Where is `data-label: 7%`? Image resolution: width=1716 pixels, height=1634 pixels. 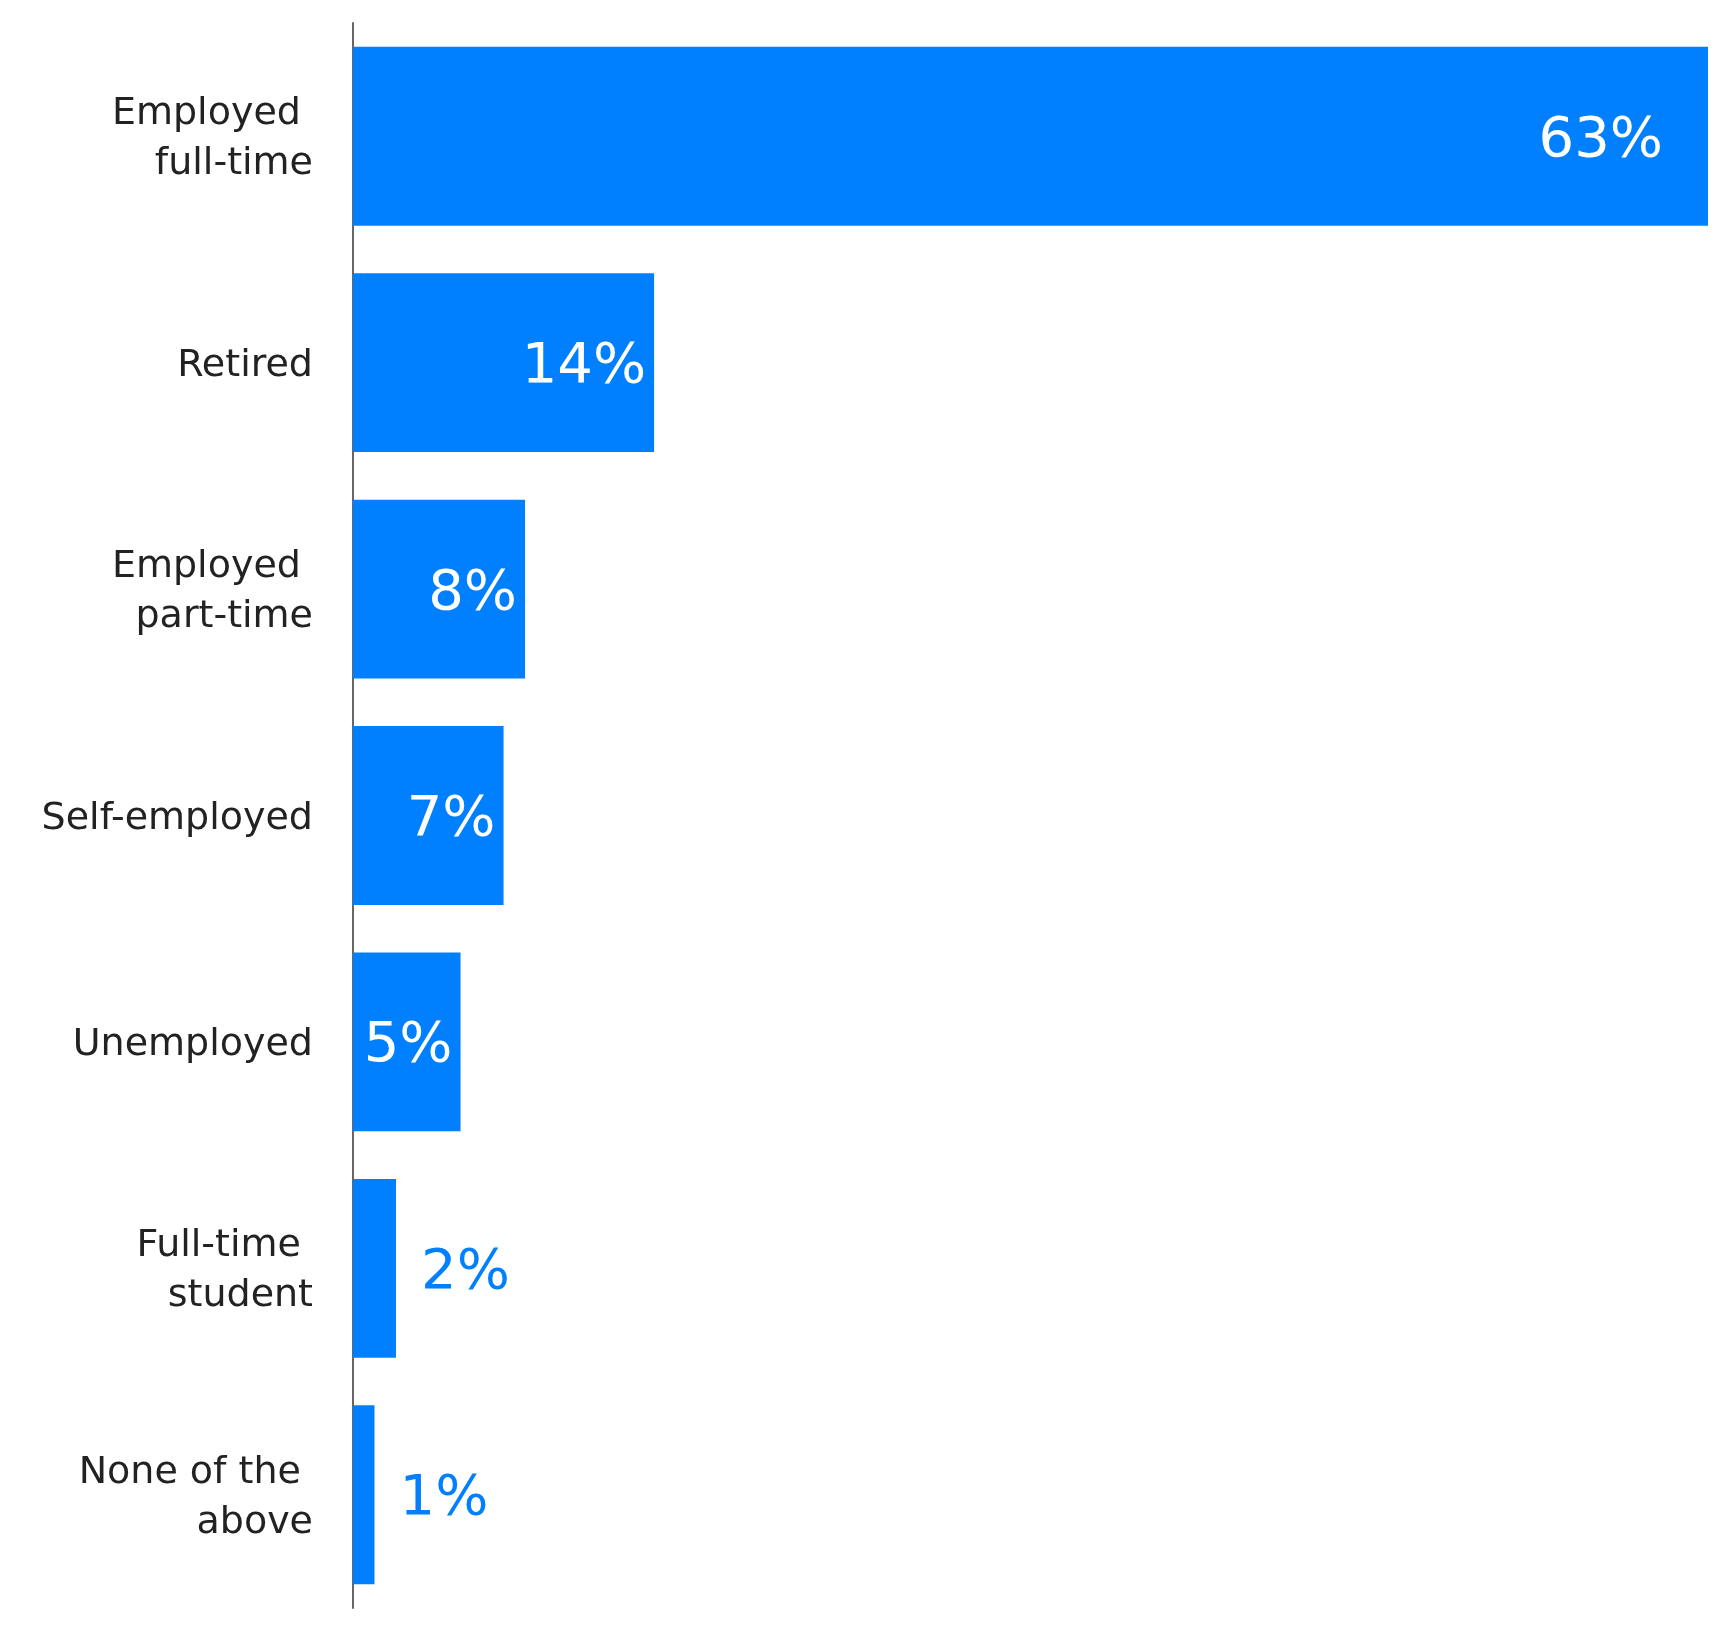 data-label: 7% is located at coordinates (451, 815).